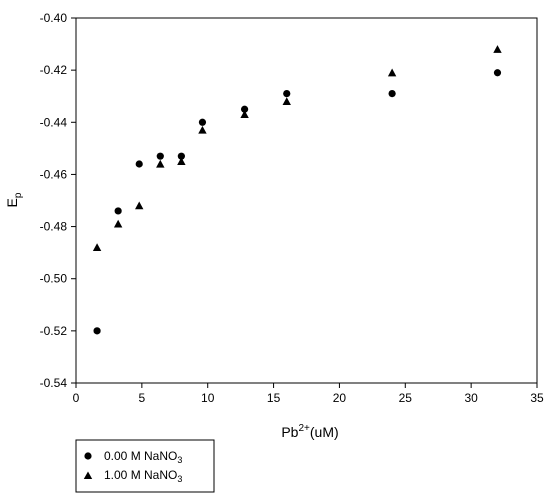 Image resolution: width=550 pixels, height=500 pixels. I want to click on y-tick-label: -0.44, so click(54, 122).